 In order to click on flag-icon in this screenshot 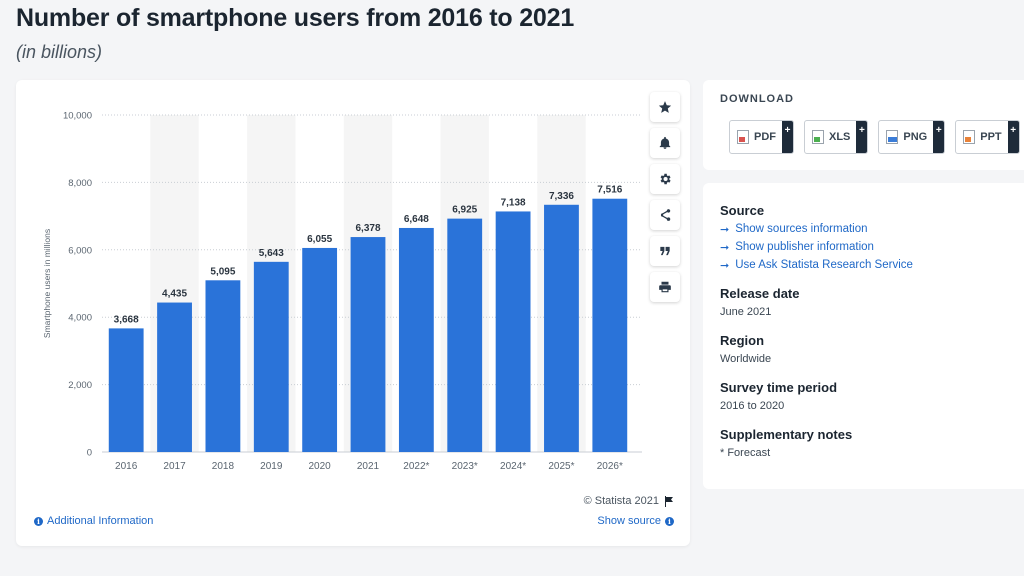, I will do `click(669, 501)`.